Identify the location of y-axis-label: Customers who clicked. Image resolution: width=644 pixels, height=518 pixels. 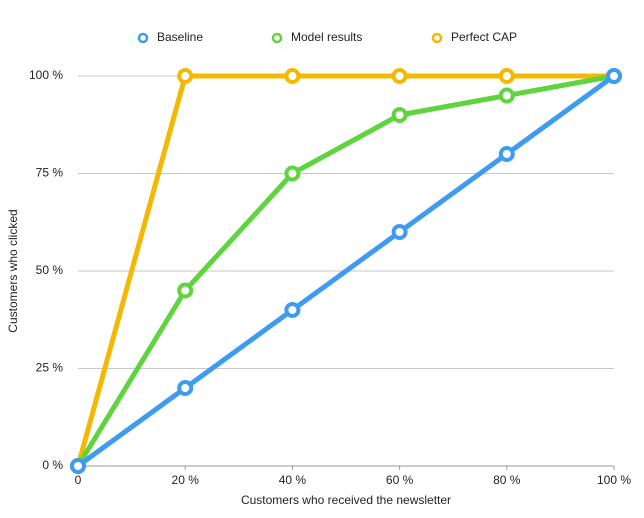
(13, 270).